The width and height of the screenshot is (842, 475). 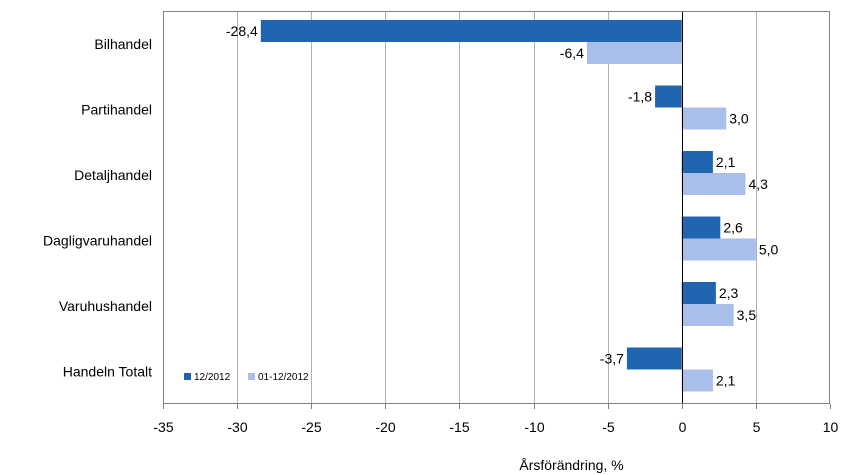 What do you see at coordinates (212, 377) in the screenshot?
I see `legend-label: 12/2012` at bounding box center [212, 377].